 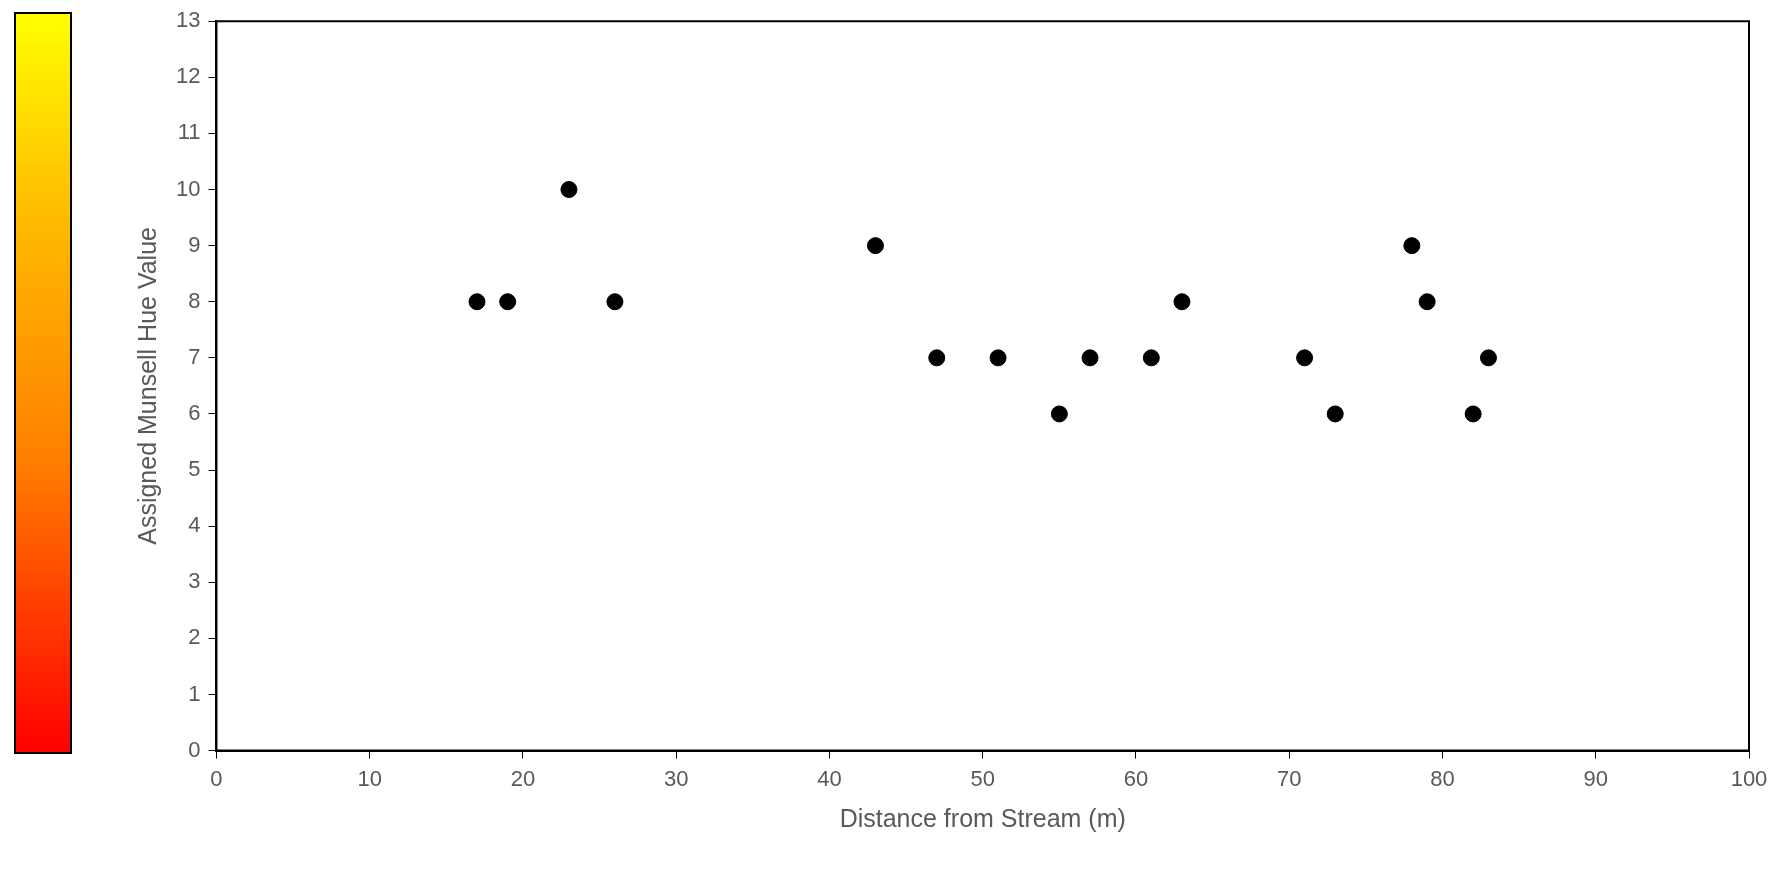 What do you see at coordinates (1749, 778) in the screenshot?
I see `x-tick-label: 100` at bounding box center [1749, 778].